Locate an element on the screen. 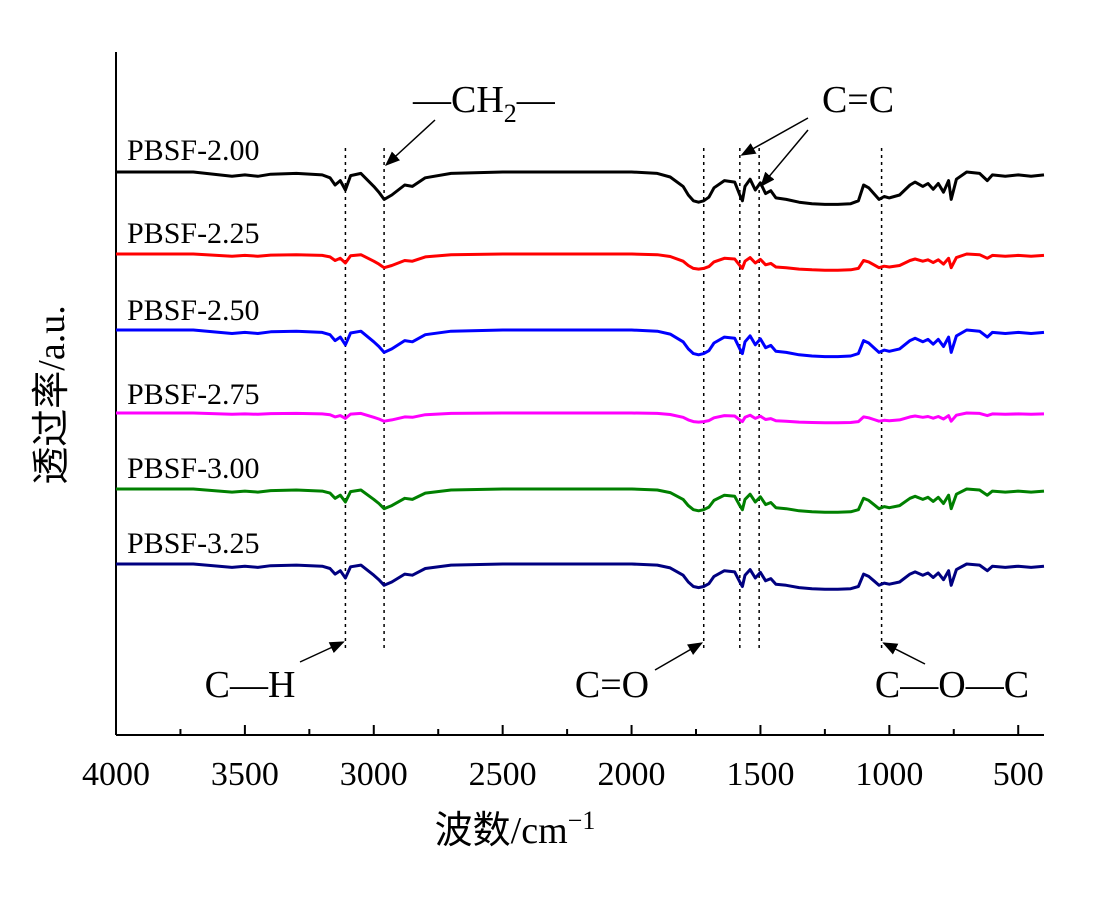 Image resolution: width=1120 pixels, height=921 pixels. x-tick-label: 3500 is located at coordinates (245, 774).